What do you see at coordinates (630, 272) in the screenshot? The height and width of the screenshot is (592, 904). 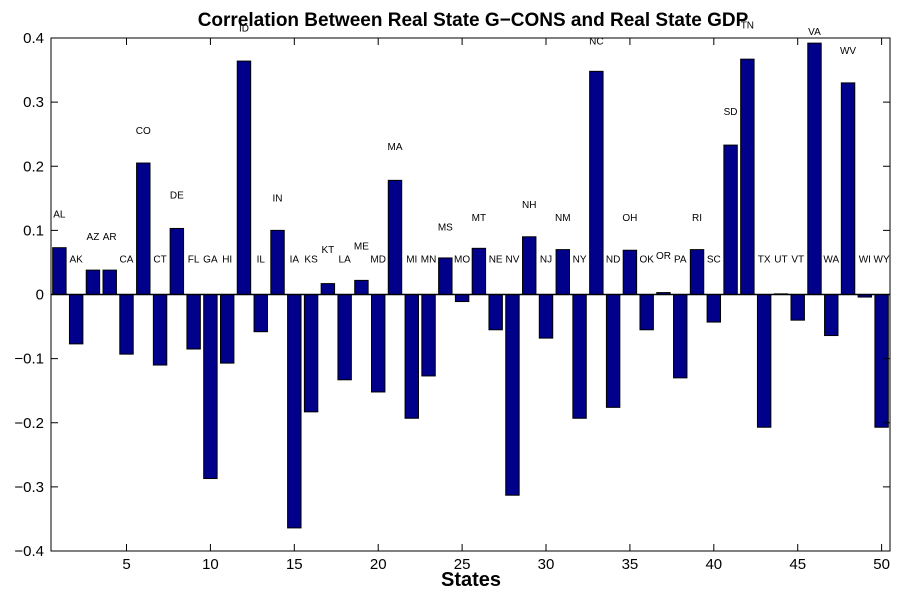 I see `bar-oh` at bounding box center [630, 272].